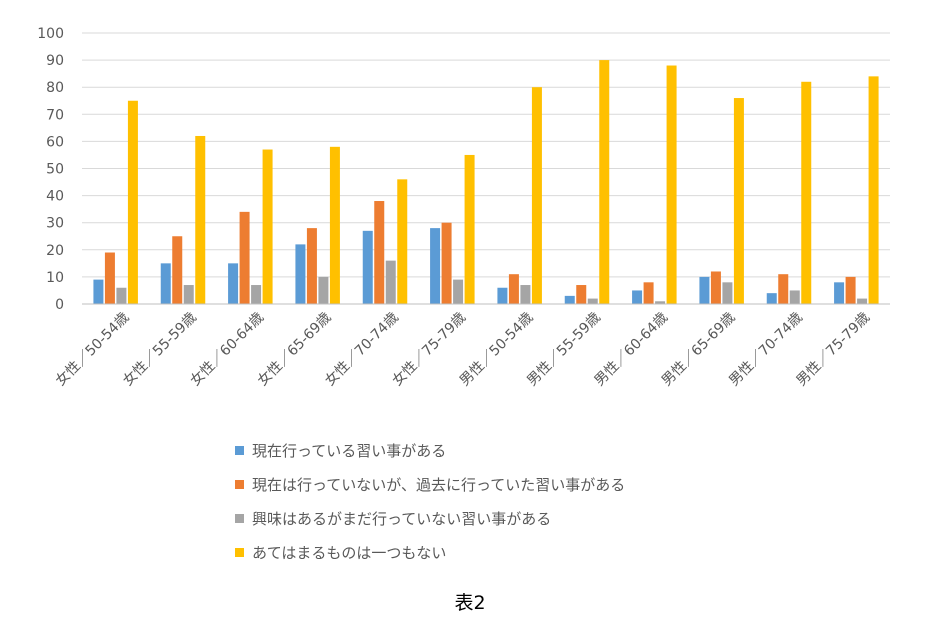  I want to click on legend-item-interested: 興味はあるがまだ行っていない習い事がある, so click(430, 518).